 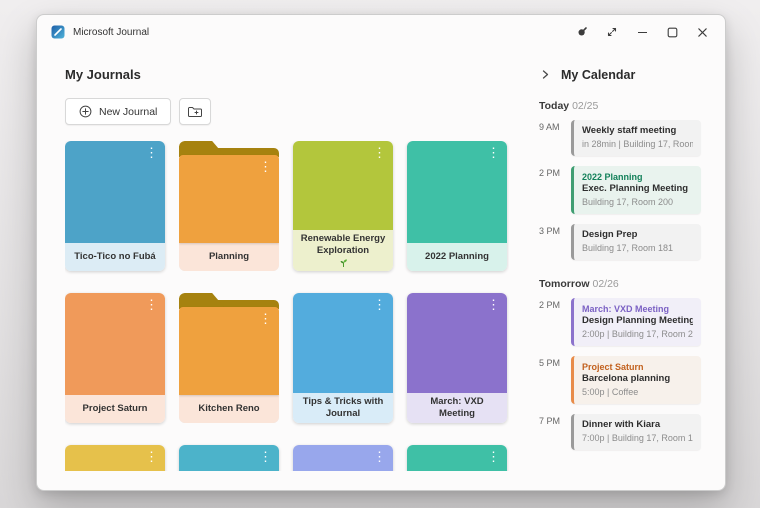 What do you see at coordinates (343, 408) in the screenshot?
I see `journal-card-label-text: Tips & Tricks with Journal` at bounding box center [343, 408].